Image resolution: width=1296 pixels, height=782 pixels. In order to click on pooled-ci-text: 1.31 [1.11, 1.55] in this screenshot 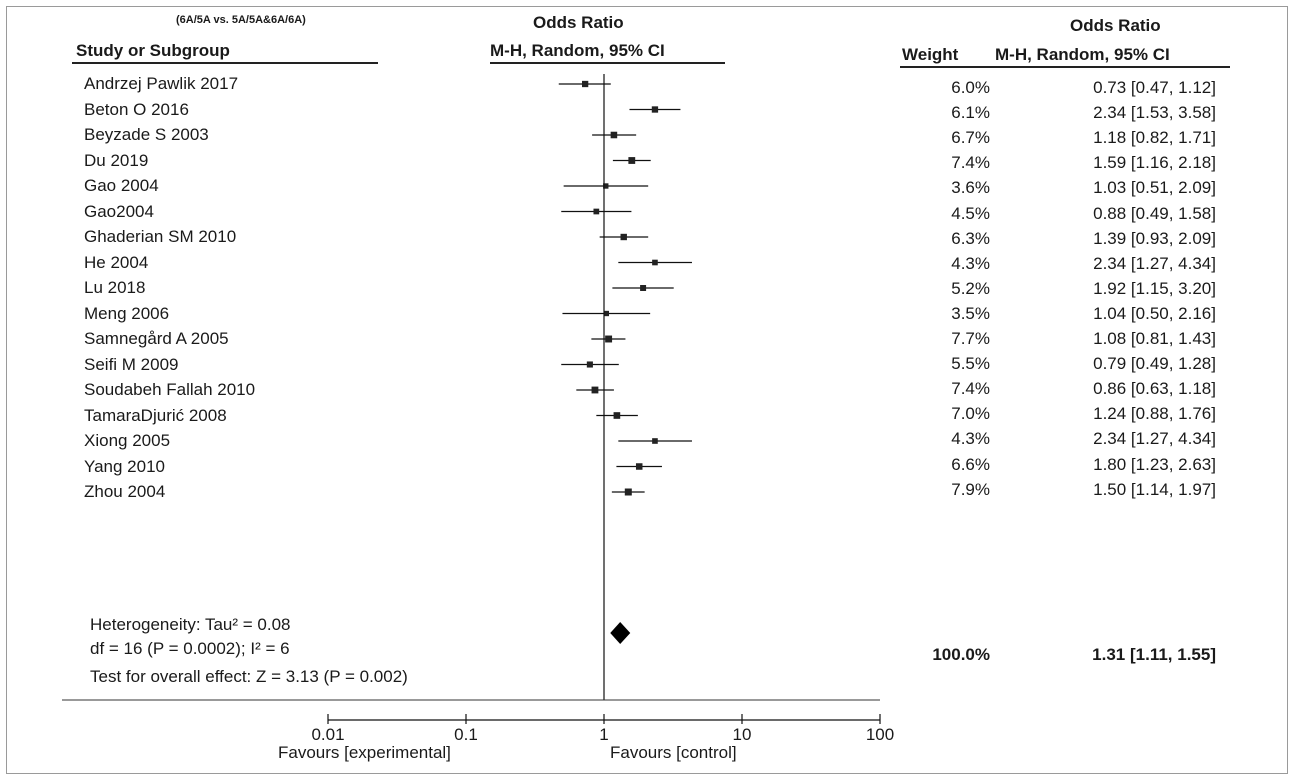, I will do `click(1154, 654)`.